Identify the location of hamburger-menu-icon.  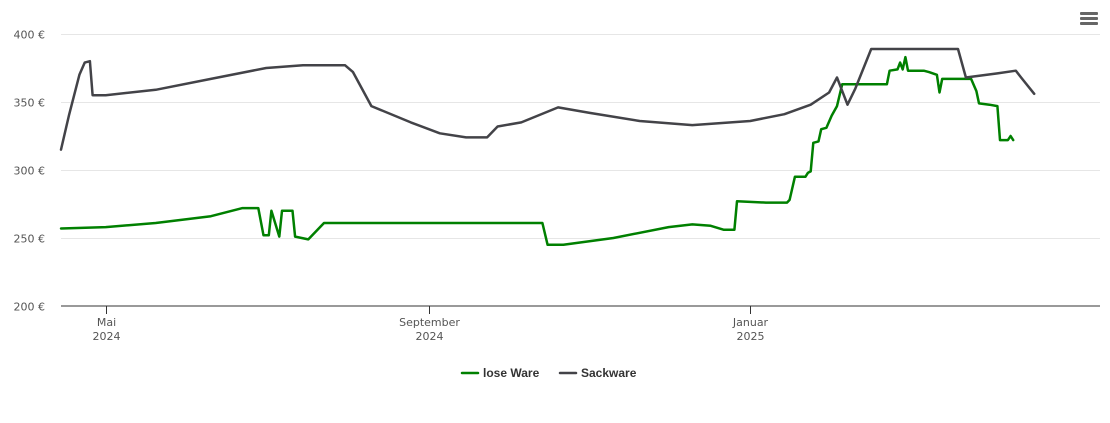
(1089, 21).